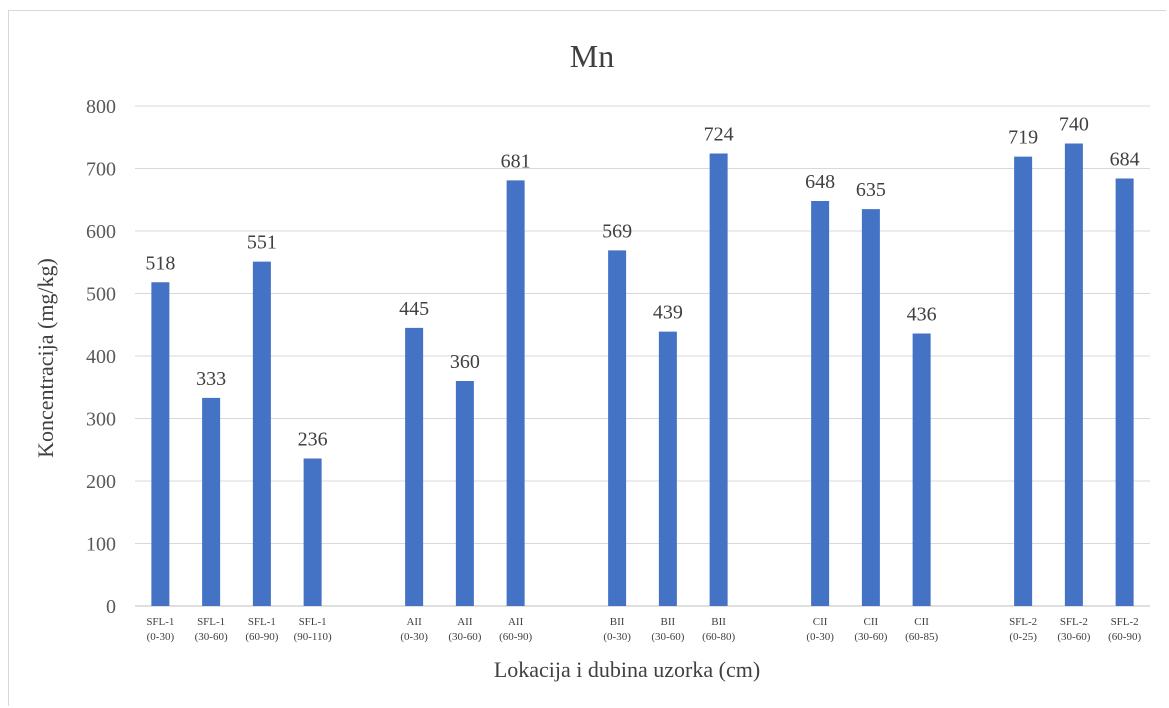 Image resolution: width=1169 pixels, height=708 pixels. What do you see at coordinates (516, 161) in the screenshot?
I see `data-label: 681` at bounding box center [516, 161].